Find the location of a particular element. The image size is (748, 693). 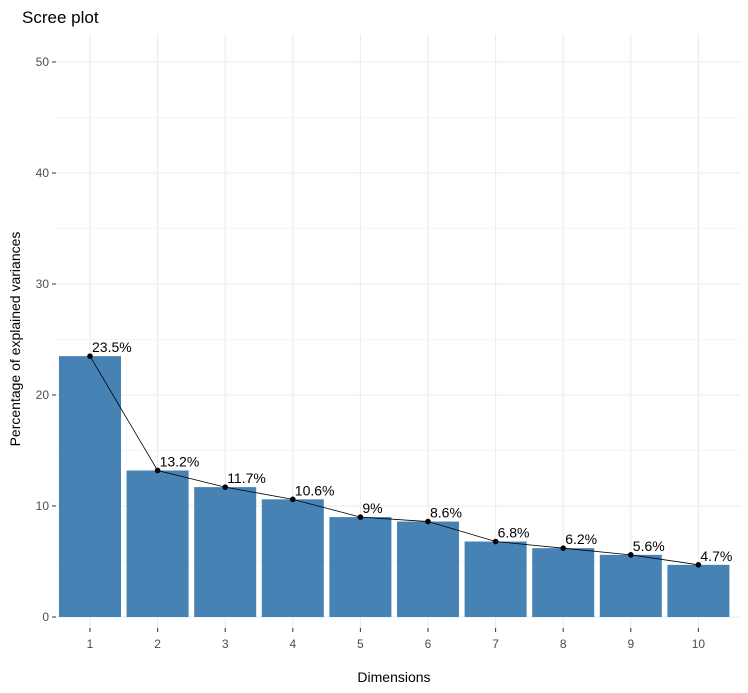

x-tick-label: 3 is located at coordinates (225, 644).